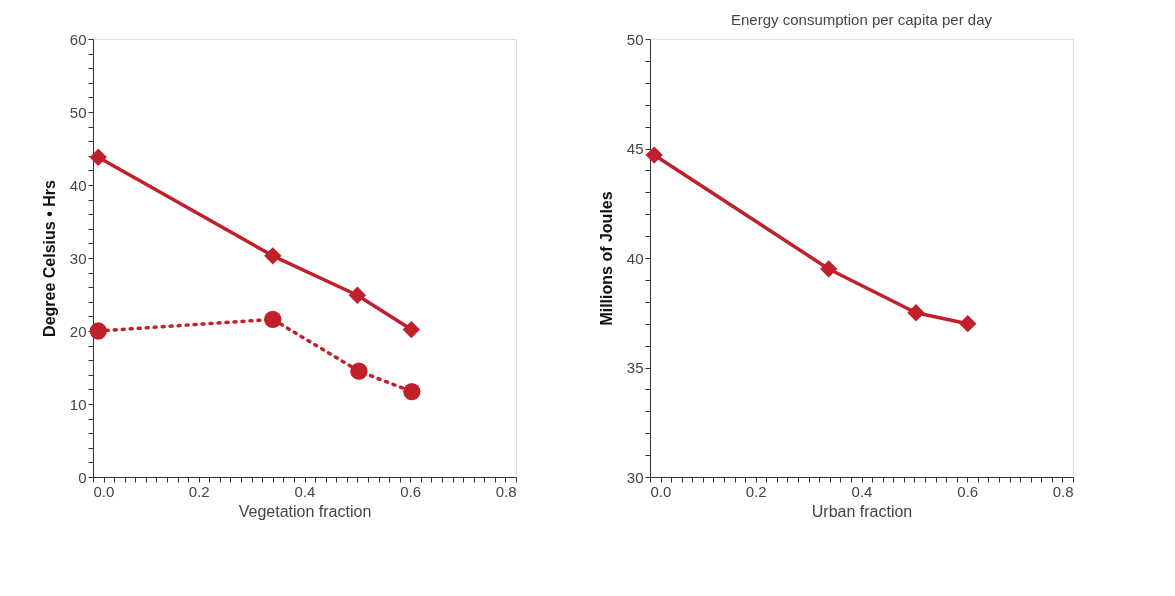  I want to click on y-tick-label: 60, so click(78, 39).